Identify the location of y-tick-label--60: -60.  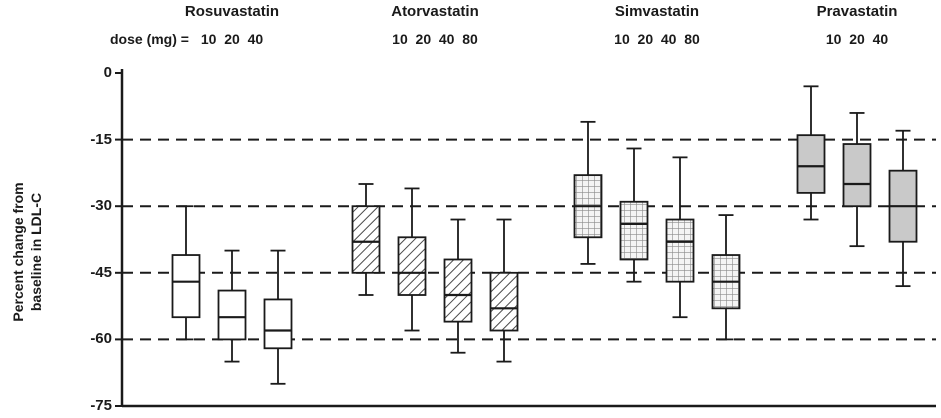
(101, 339).